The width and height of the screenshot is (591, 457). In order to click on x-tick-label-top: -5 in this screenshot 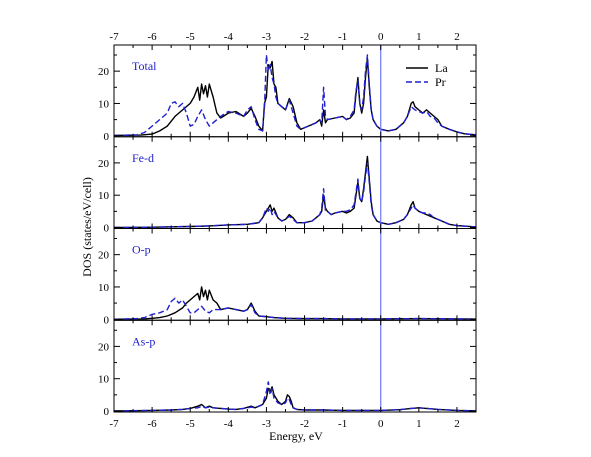, I will do `click(191, 37)`.